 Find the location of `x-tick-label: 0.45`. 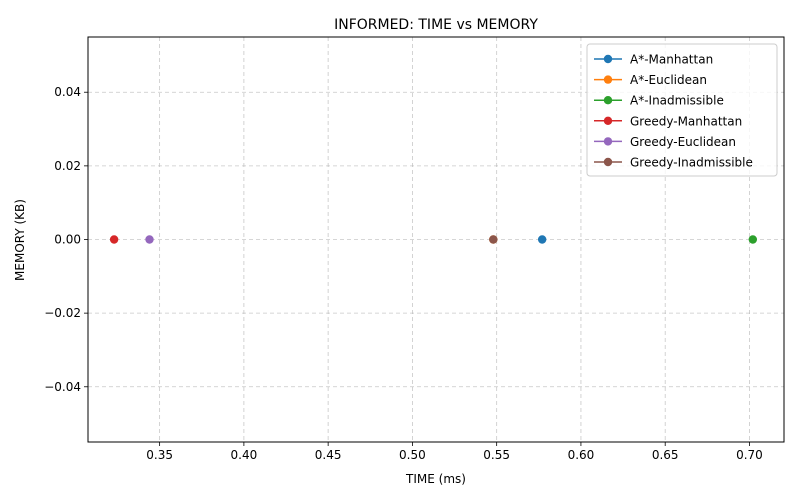

x-tick-label: 0.45 is located at coordinates (328, 455).